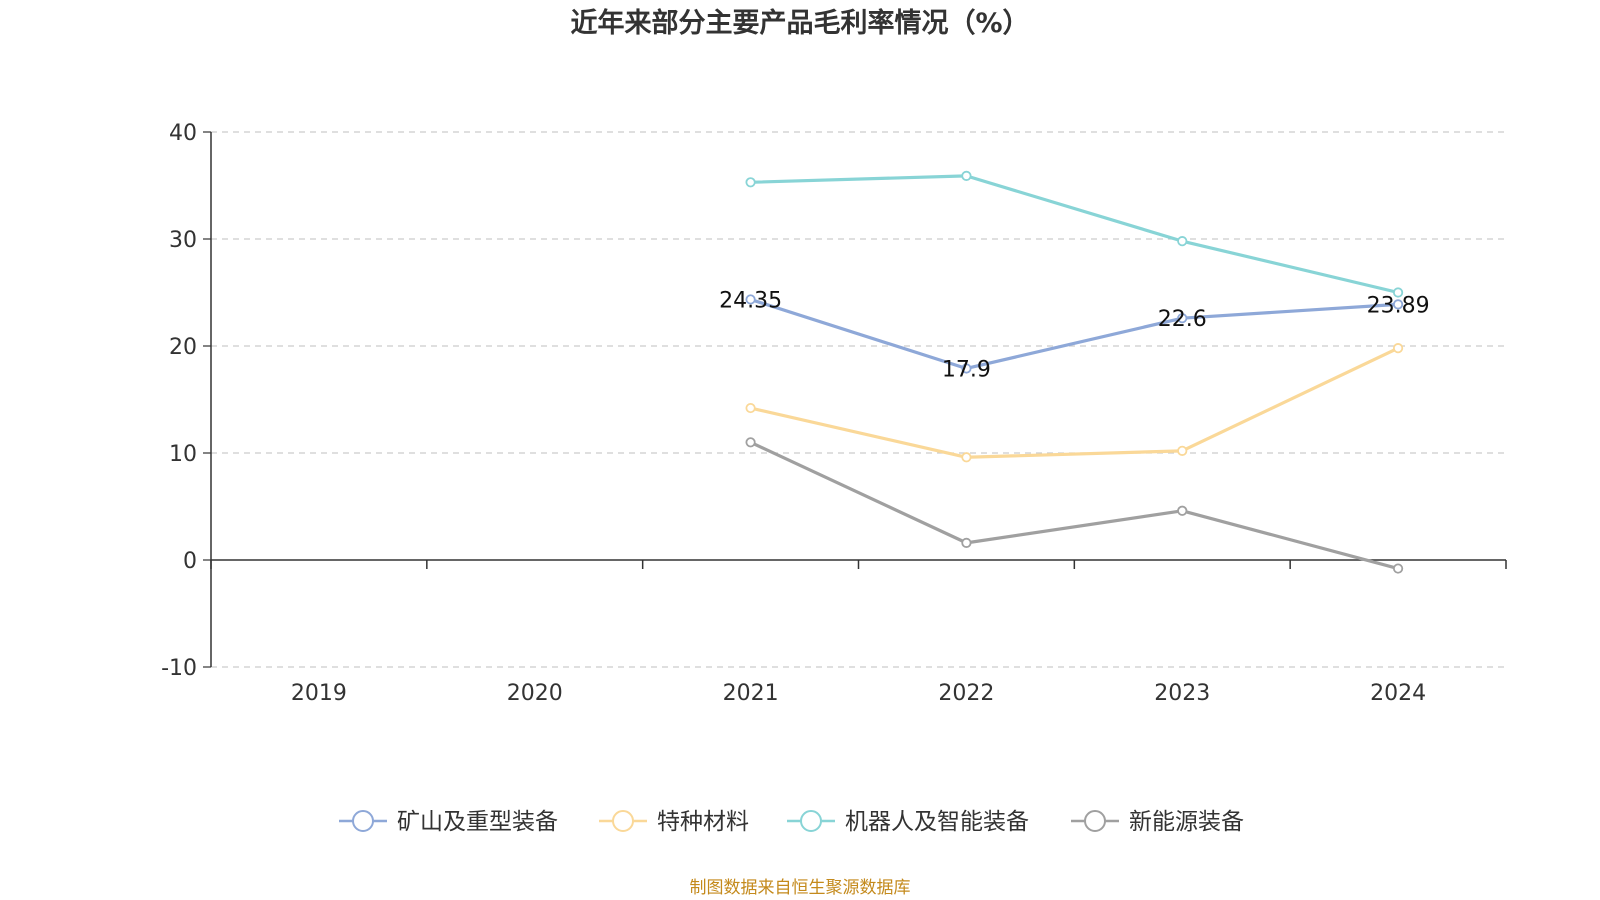 This screenshot has height=900, width=1600. I want to click on point-3-2023, so click(1182, 510).